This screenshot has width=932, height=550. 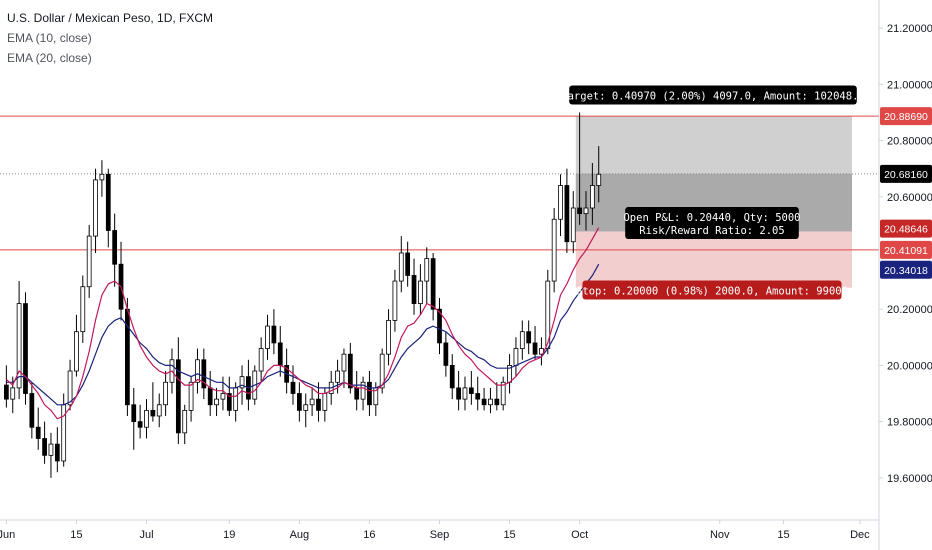 What do you see at coordinates (49, 58) in the screenshot?
I see `indicator-ema20: EMA (20, close)` at bounding box center [49, 58].